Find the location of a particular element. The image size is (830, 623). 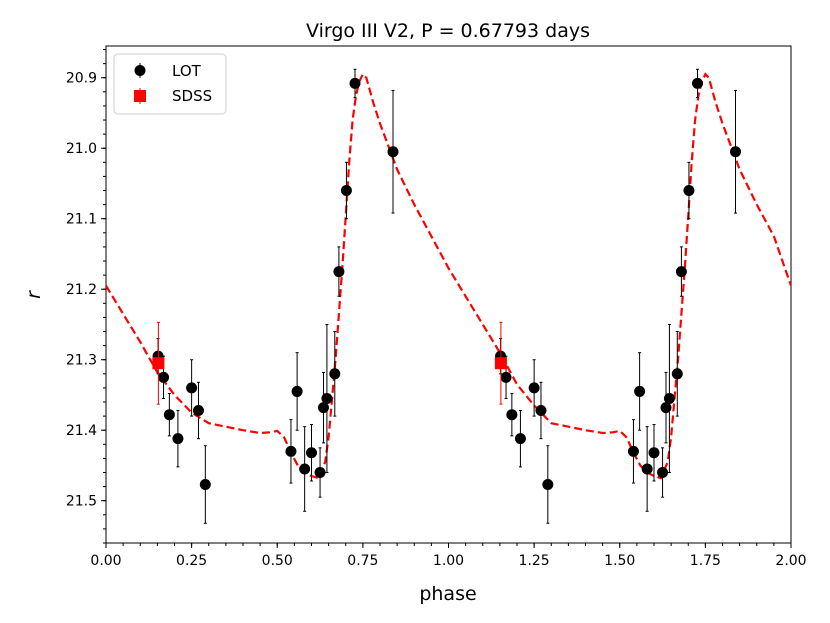

legend-box is located at coordinates (170, 84).